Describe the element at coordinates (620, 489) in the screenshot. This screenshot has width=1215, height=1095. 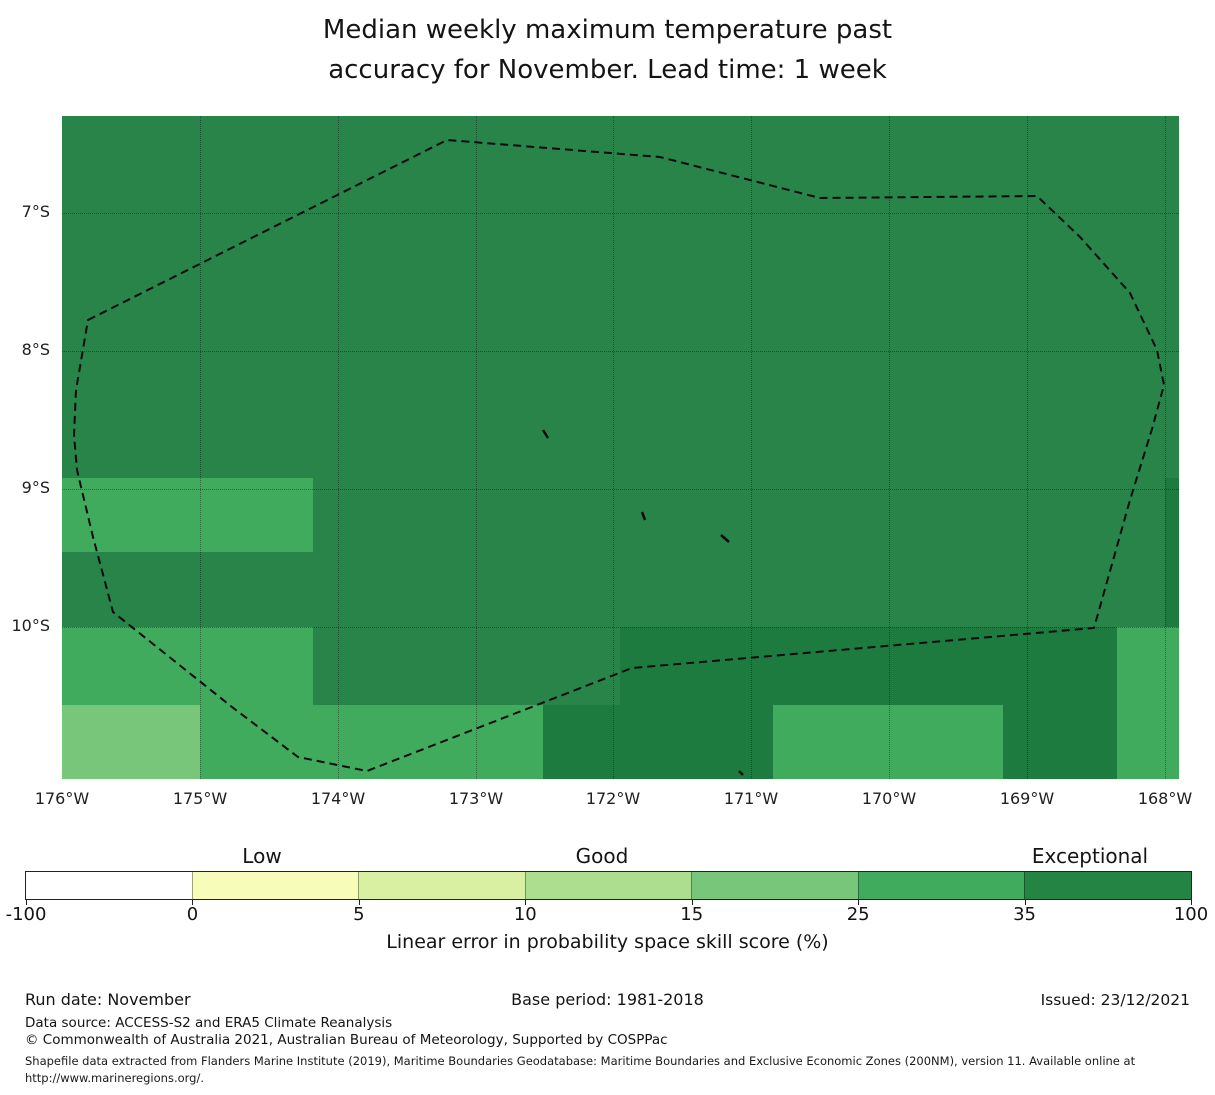
I see `gridline-lat-9°S` at that location.